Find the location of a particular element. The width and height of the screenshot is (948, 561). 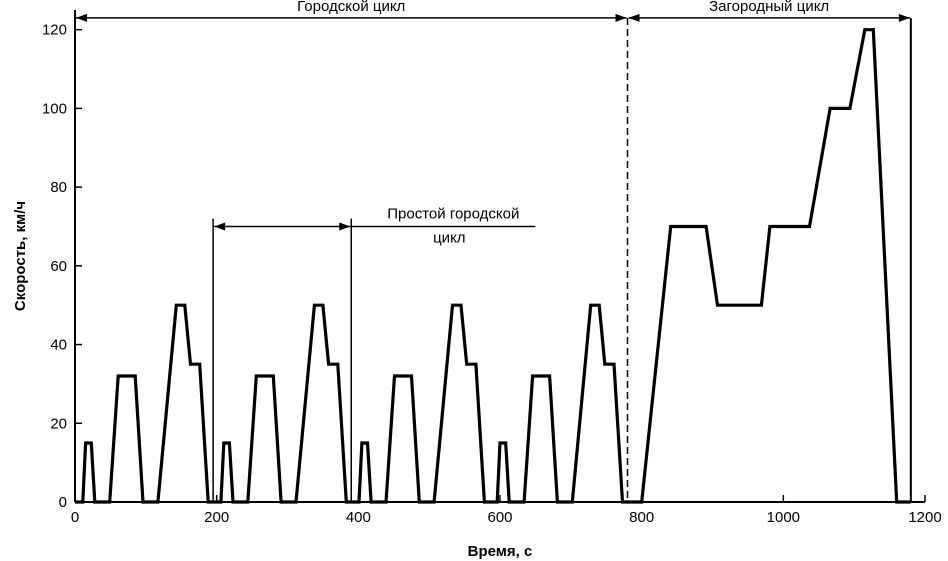

y-axis-label: Скорость, км/ч is located at coordinates (20, 256).